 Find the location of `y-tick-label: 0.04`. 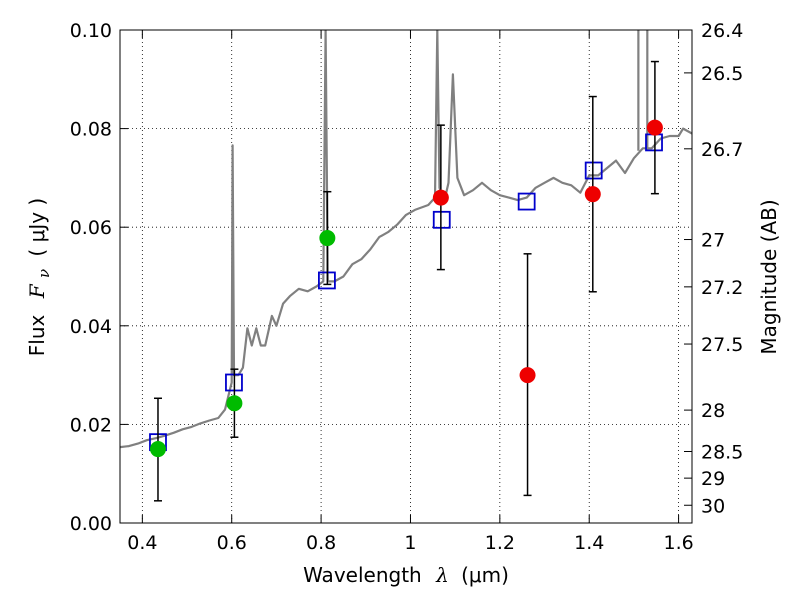

y-tick-label: 0.04 is located at coordinates (91, 327).